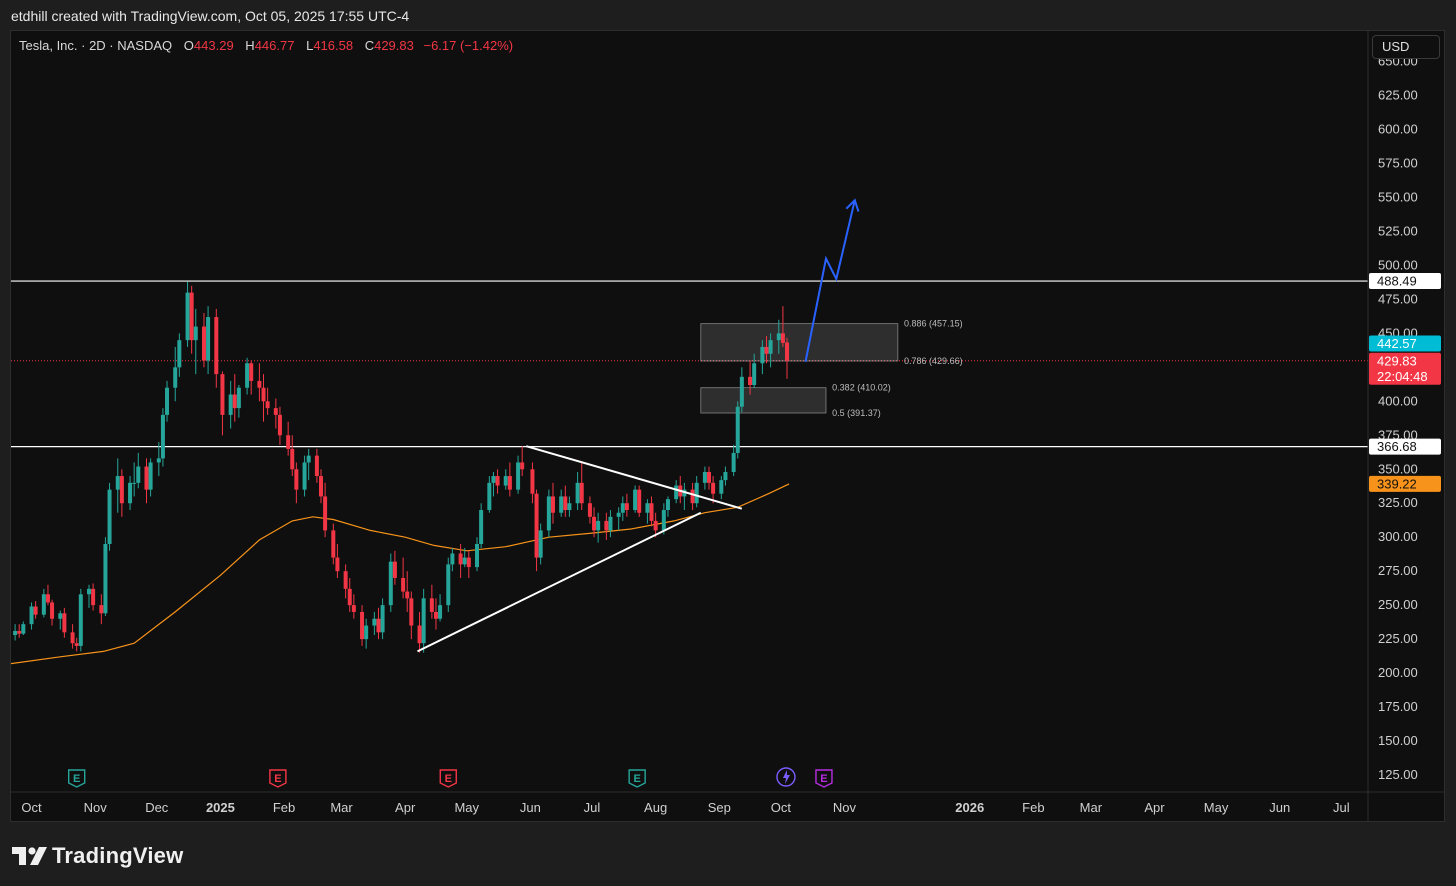  I want to click on lightning-event-icon, so click(786, 777).